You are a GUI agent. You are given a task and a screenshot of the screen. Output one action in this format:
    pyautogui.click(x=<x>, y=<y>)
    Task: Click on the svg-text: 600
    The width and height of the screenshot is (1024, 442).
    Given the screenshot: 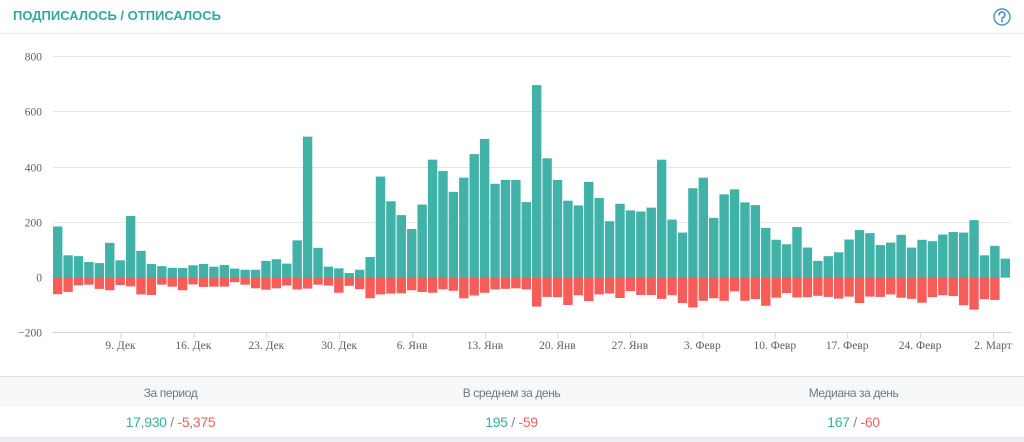 What is the action you would take?
    pyautogui.click(x=34, y=113)
    